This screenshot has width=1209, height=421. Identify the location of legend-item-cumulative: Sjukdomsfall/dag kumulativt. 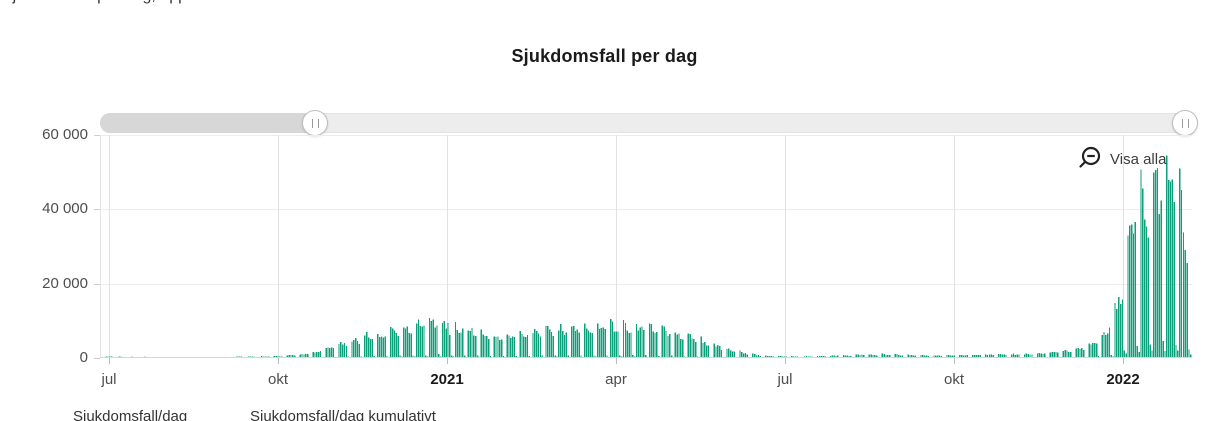
(343, 414).